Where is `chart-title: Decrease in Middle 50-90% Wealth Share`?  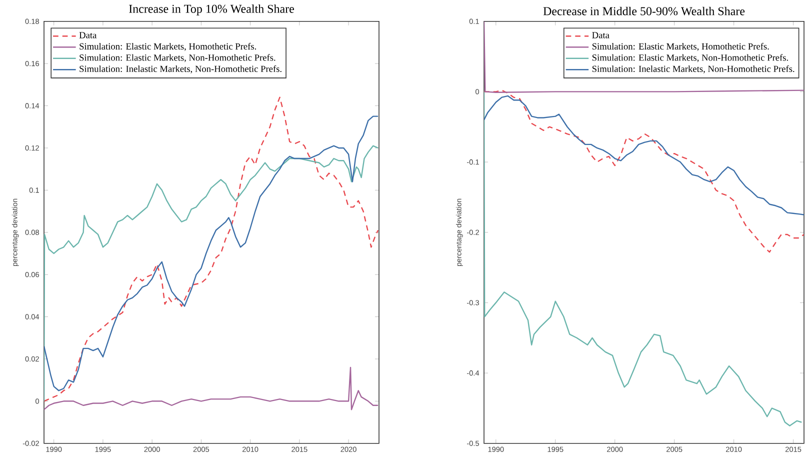
chart-title: Decrease in Middle 50-90% Wealth Share is located at coordinates (644, 11).